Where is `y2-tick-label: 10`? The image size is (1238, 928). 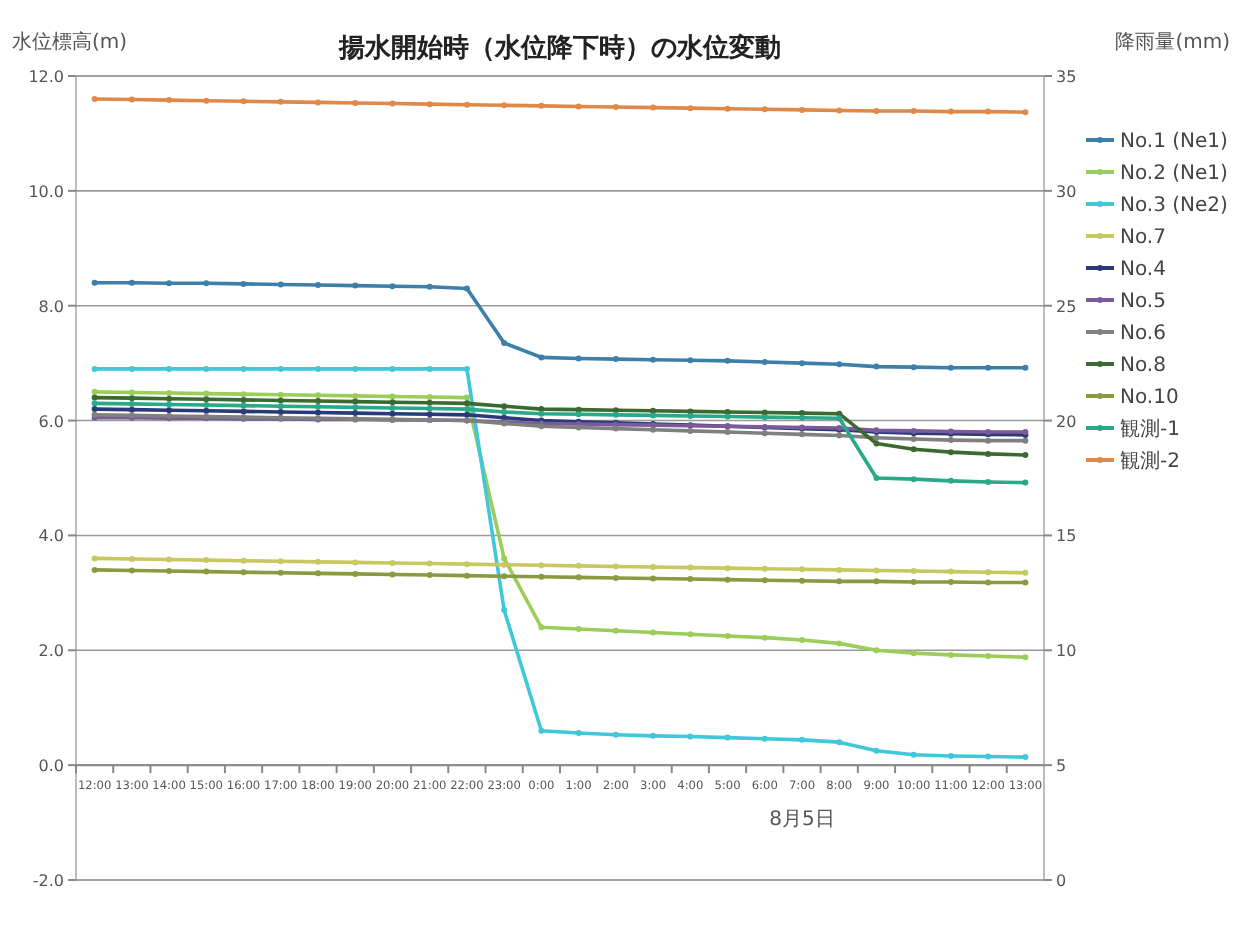
y2-tick-label: 10 is located at coordinates (1066, 651).